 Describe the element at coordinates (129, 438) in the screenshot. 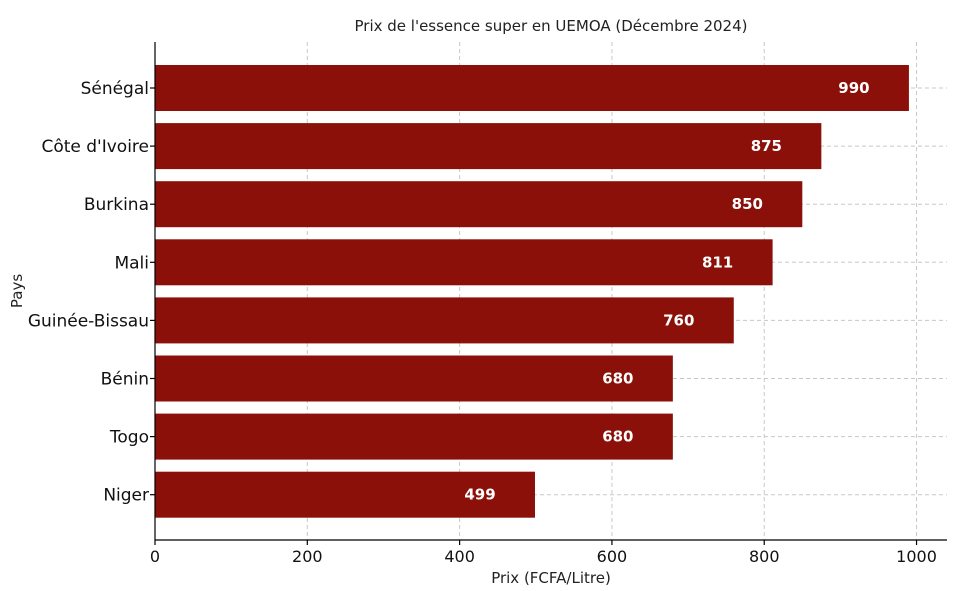

I see `category-label: Togo` at that location.